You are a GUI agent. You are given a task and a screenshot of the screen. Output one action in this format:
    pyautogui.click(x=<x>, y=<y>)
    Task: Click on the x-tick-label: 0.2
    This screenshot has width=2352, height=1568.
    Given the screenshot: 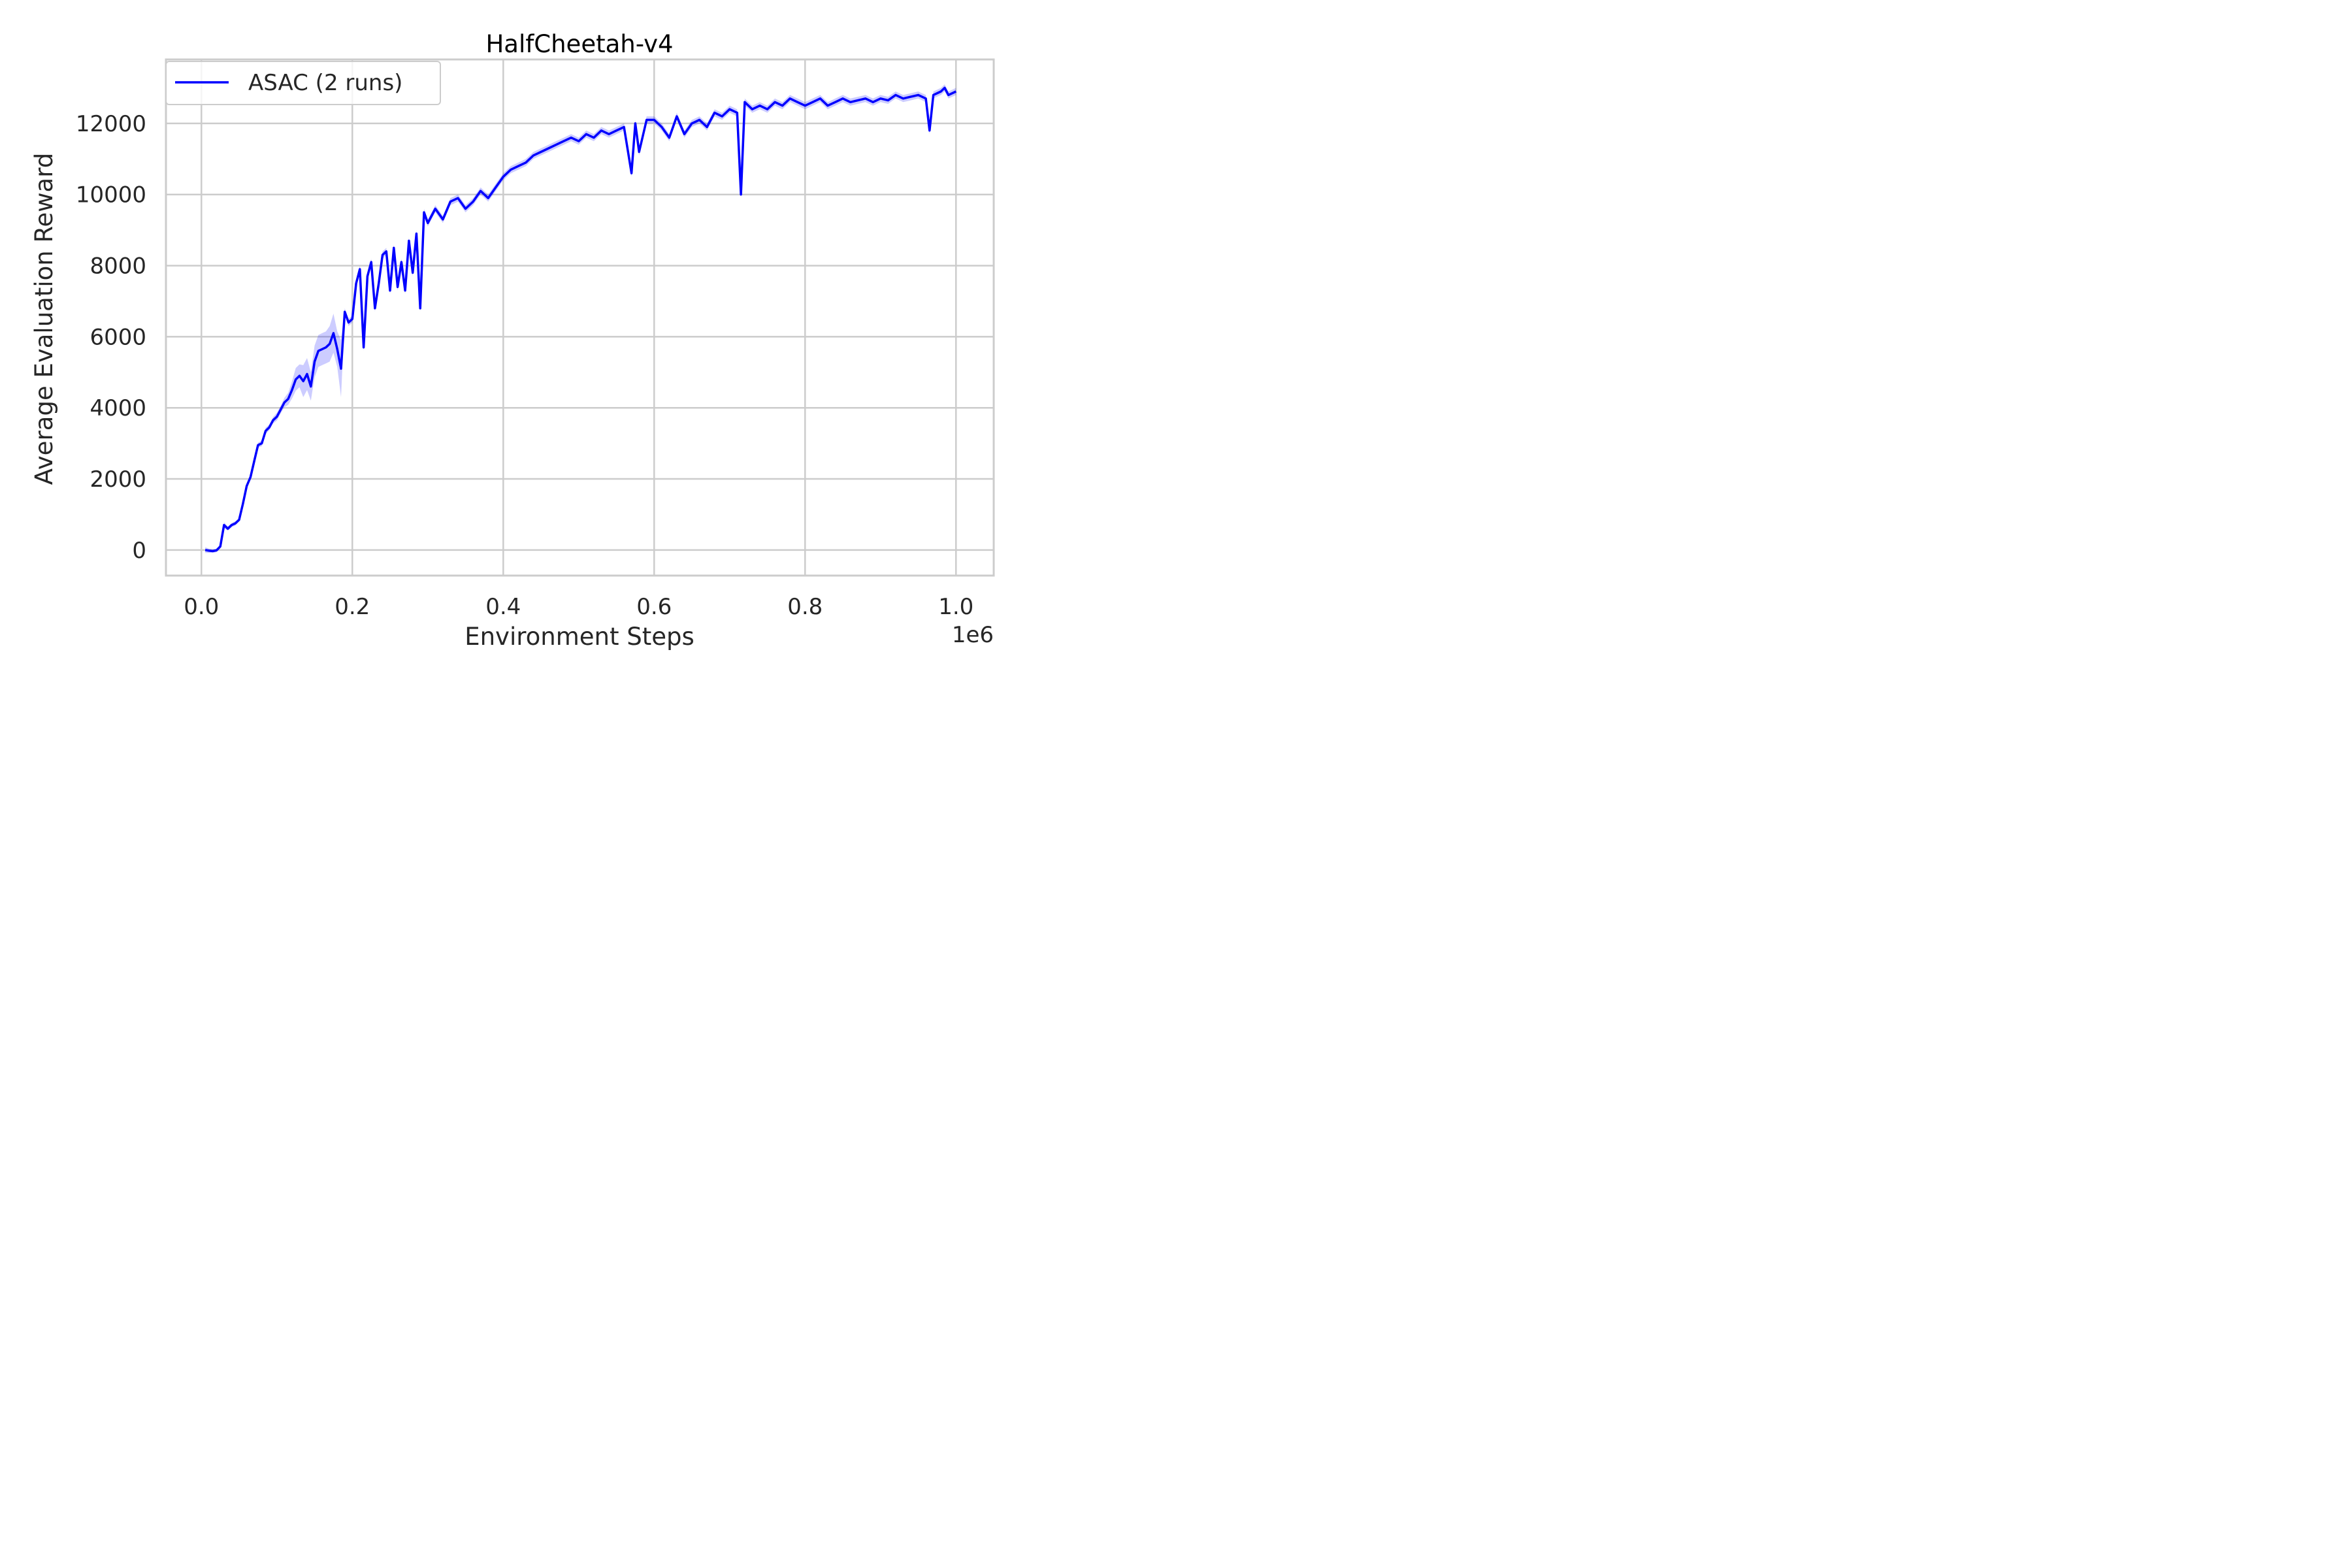 What is the action you would take?
    pyautogui.click(x=352, y=607)
    